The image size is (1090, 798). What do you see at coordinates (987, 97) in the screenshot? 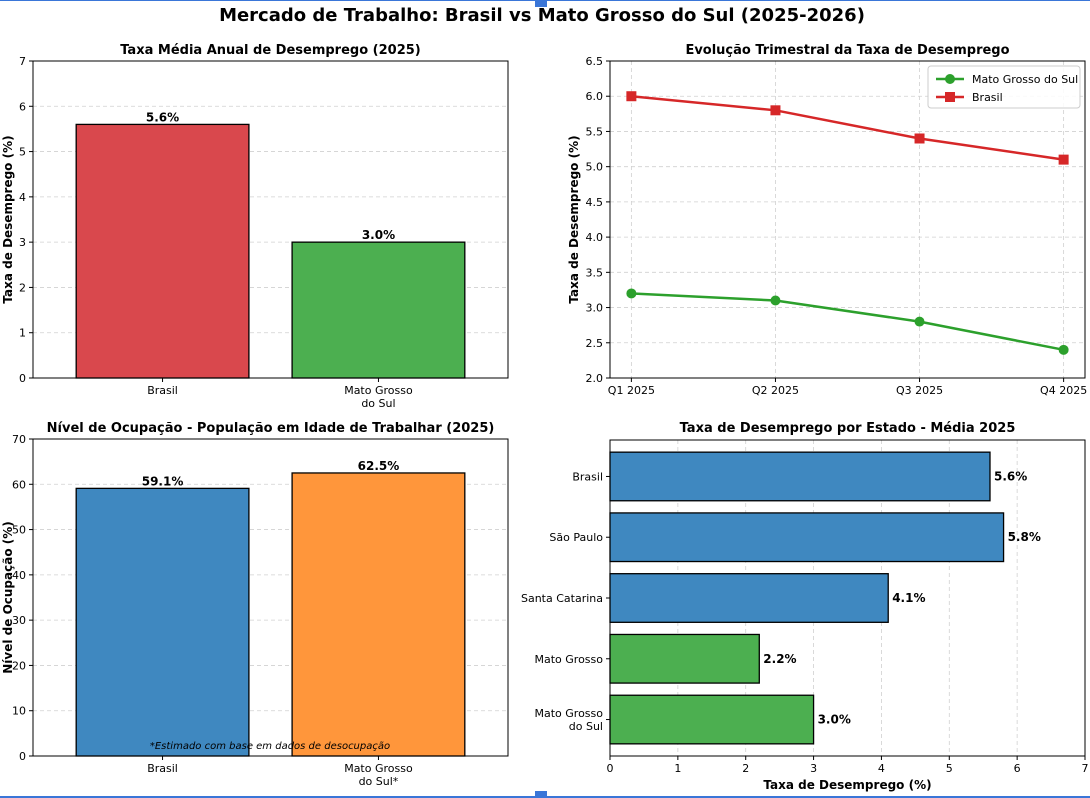
I see `quarterly-chart-legend-series-brasil-label: Brasil` at bounding box center [987, 97].